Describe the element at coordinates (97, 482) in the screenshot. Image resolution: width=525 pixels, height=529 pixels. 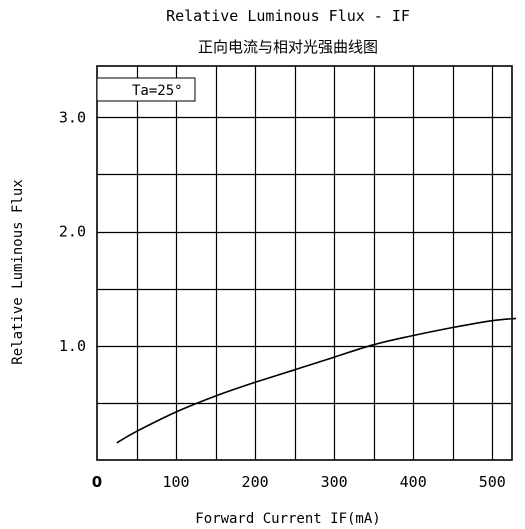
I see `x-tick-label: 0` at that location.